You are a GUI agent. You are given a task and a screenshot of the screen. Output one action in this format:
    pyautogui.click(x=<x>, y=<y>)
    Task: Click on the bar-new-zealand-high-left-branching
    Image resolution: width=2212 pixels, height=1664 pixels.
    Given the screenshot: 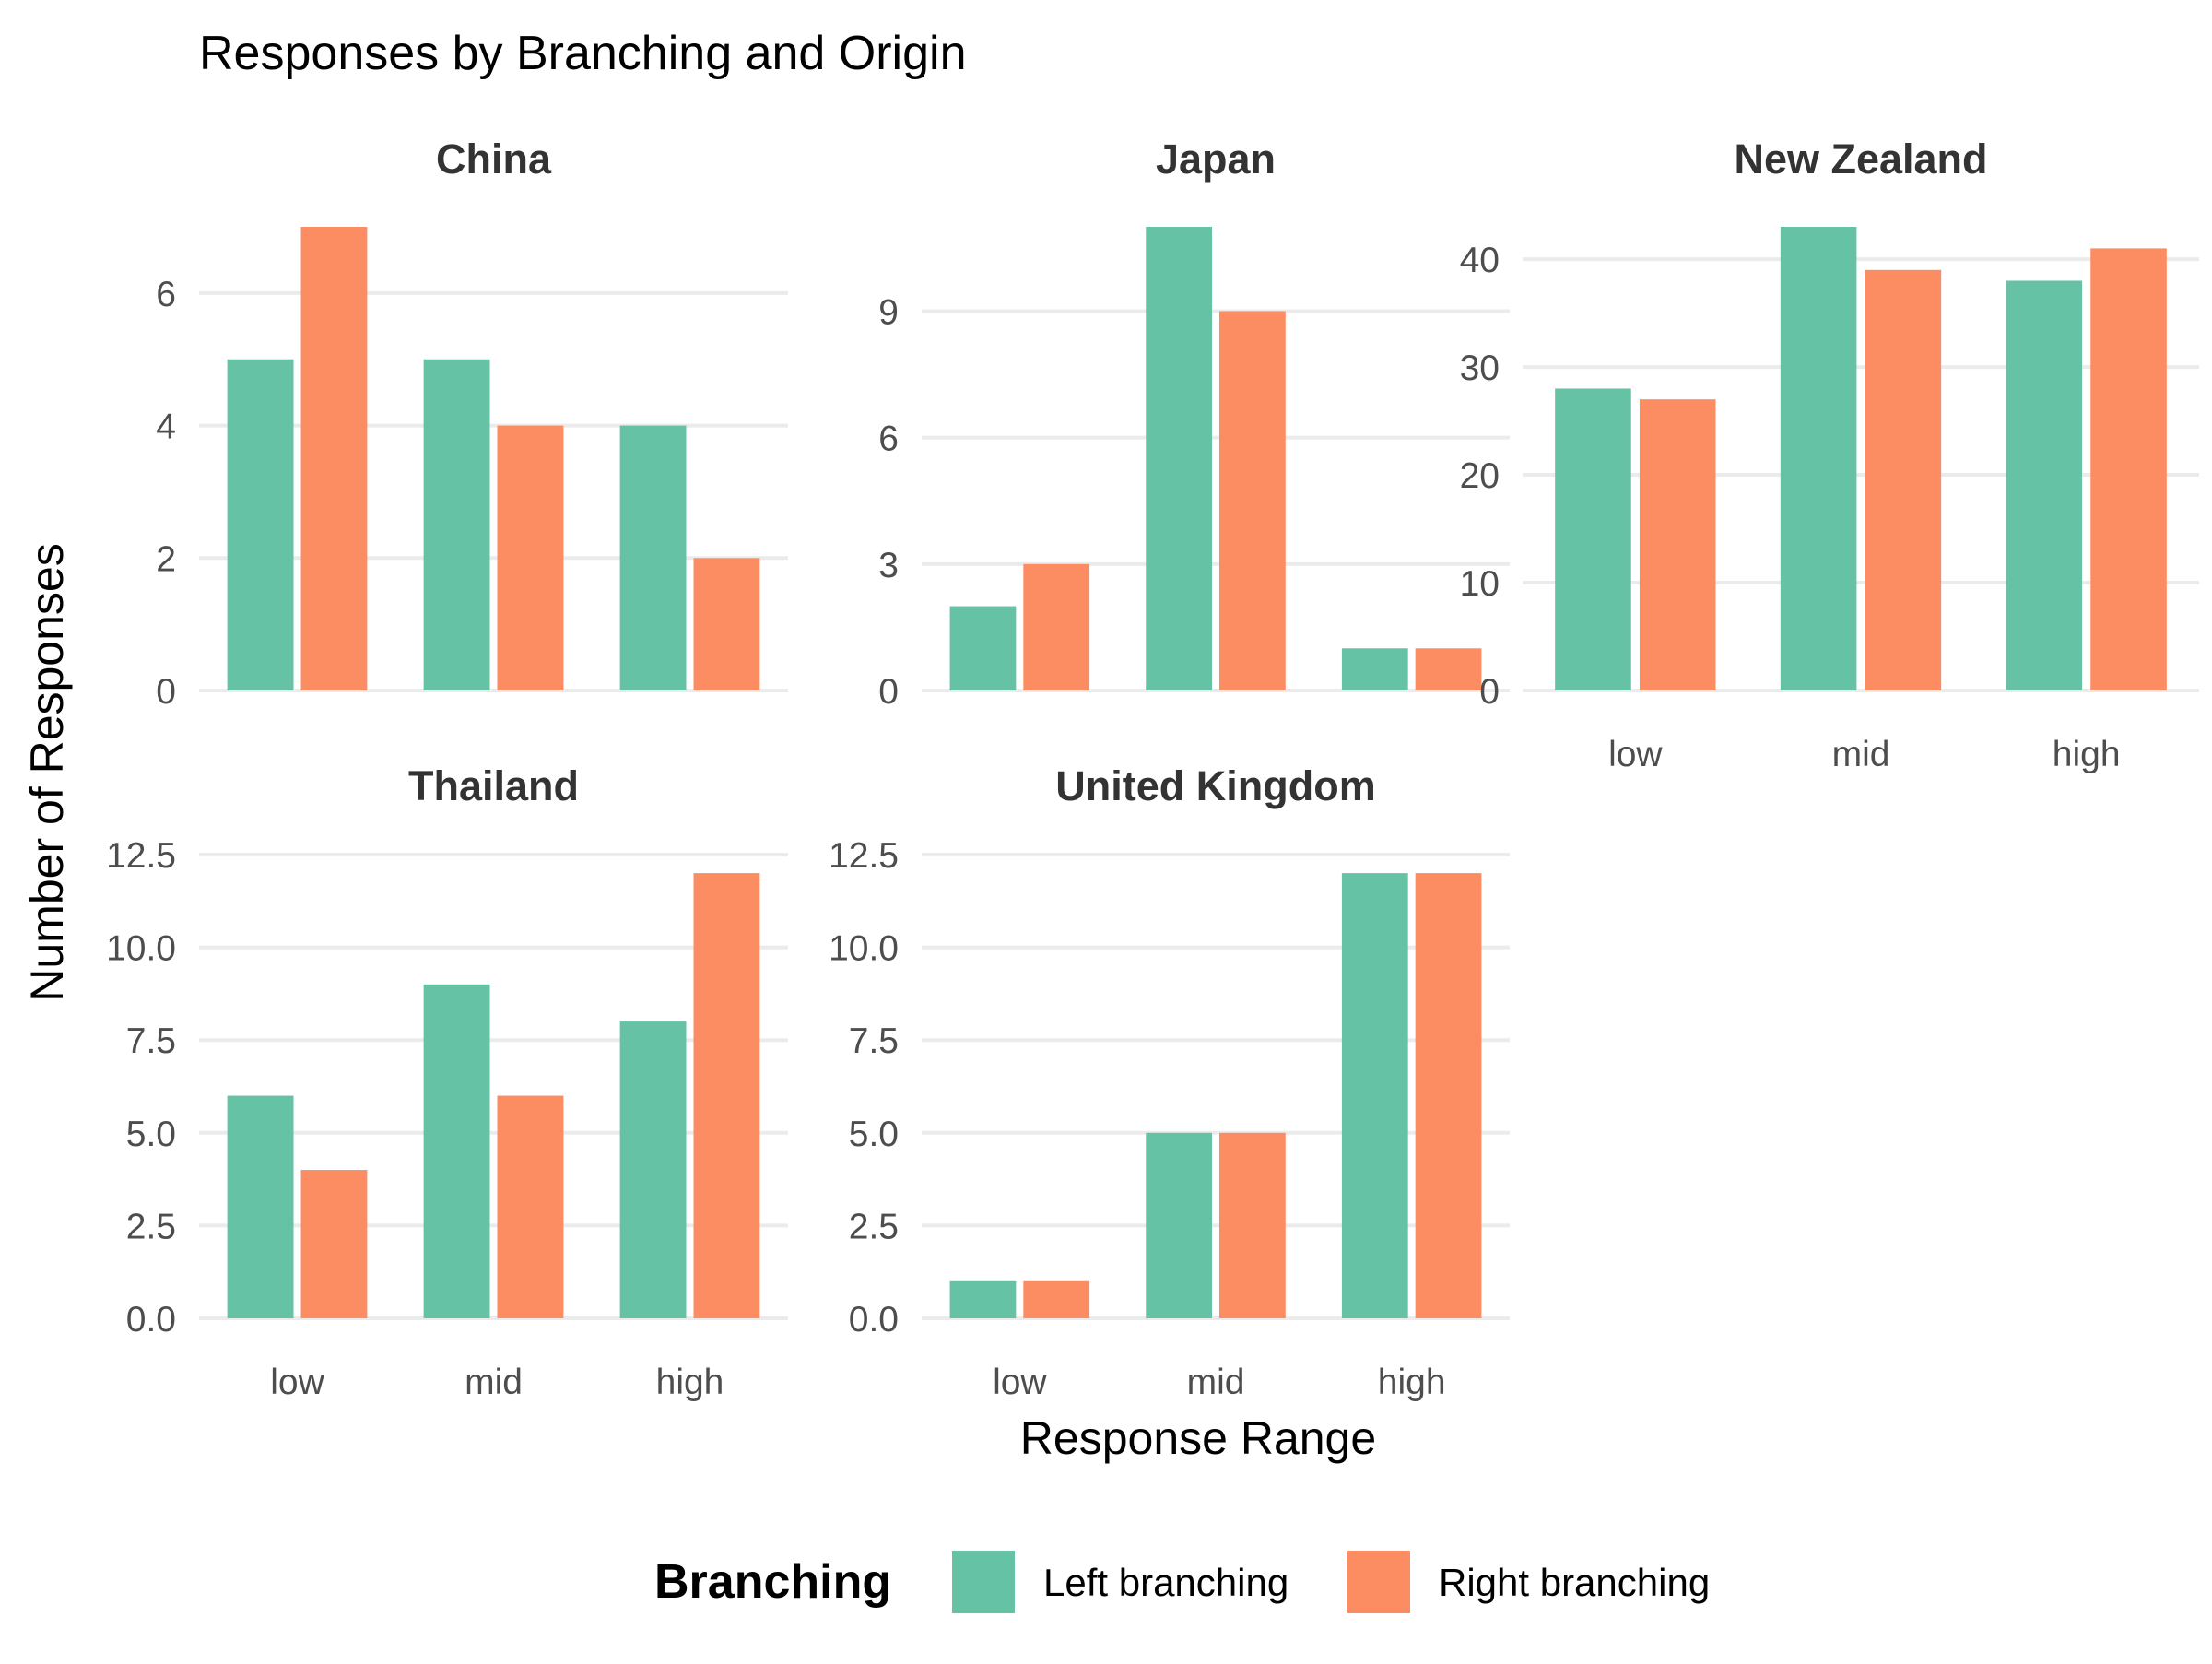 What is the action you would take?
    pyautogui.click(x=2044, y=485)
    